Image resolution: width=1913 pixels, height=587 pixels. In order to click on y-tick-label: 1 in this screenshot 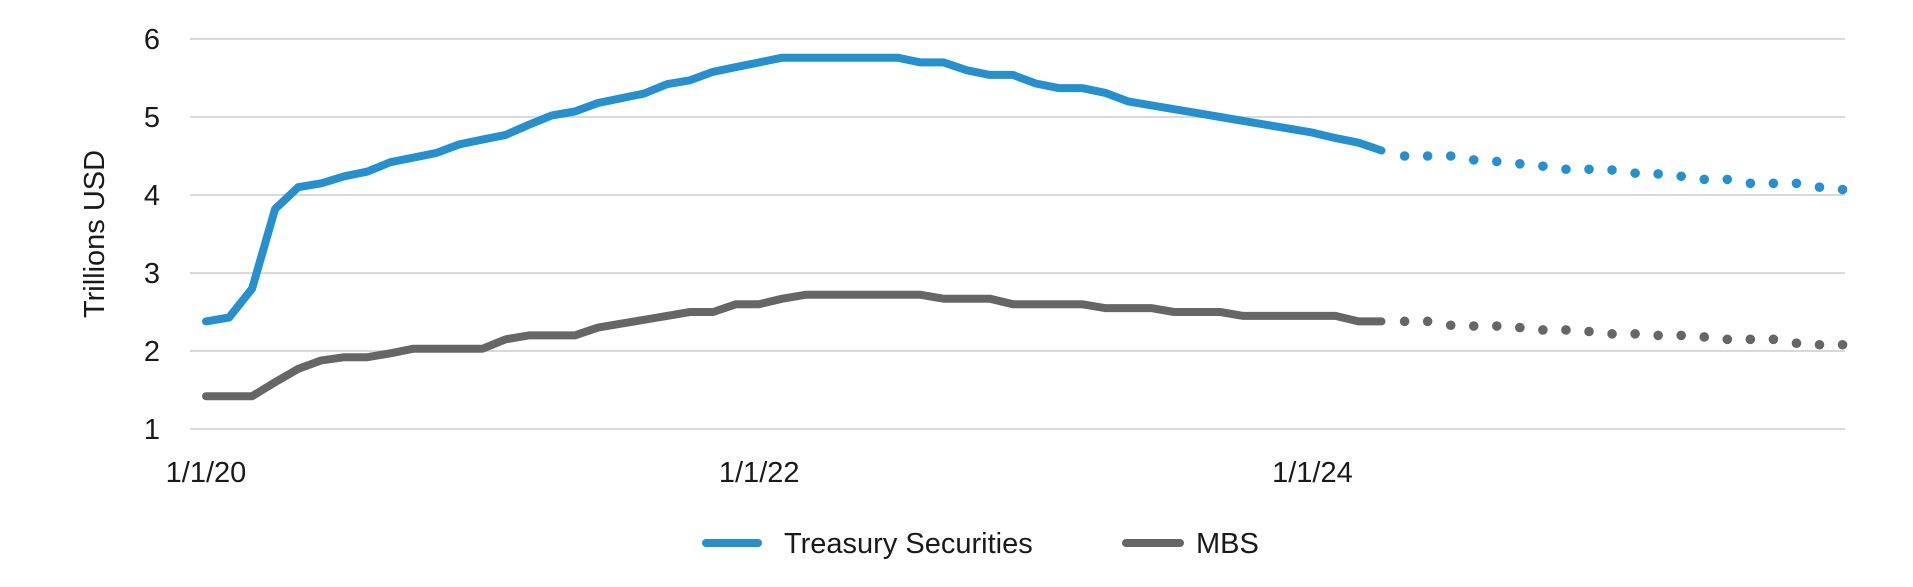, I will do `click(152, 430)`.